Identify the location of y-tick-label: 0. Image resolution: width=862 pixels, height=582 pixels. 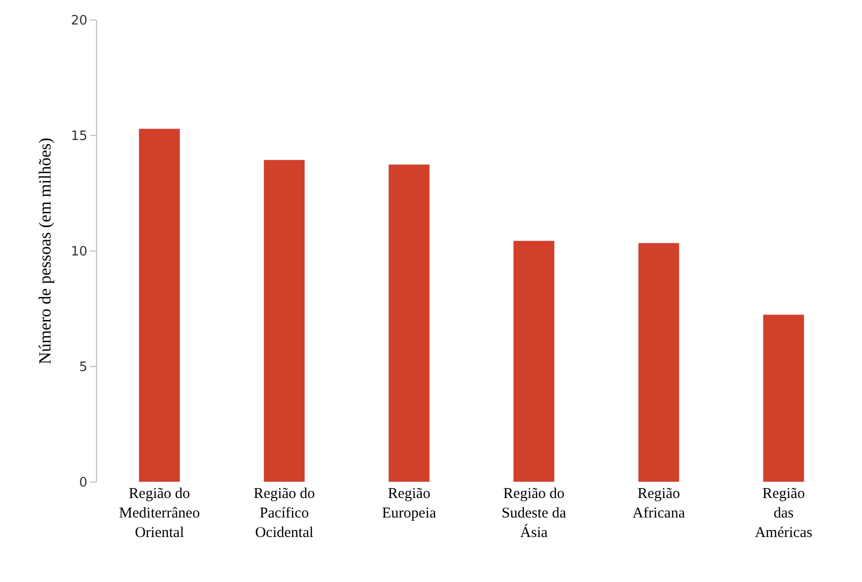
(83, 483).